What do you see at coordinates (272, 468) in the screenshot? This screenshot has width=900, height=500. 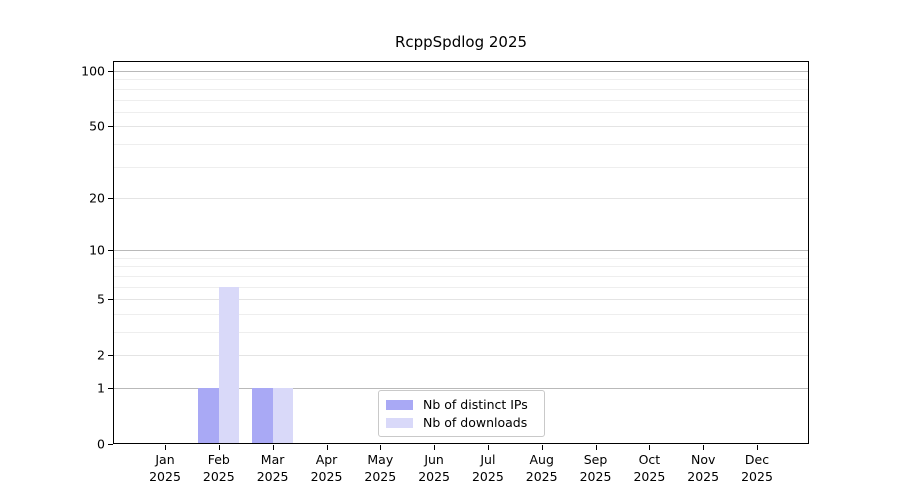 I see `x-tick-label: Mar 2025` at bounding box center [272, 468].